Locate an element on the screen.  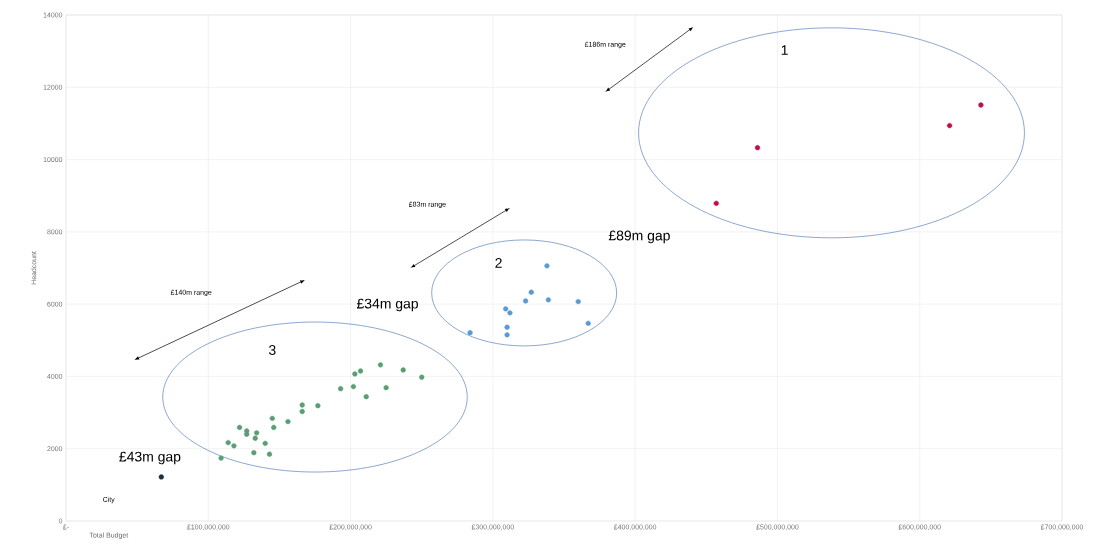
annotation: 1 is located at coordinates (784, 50).